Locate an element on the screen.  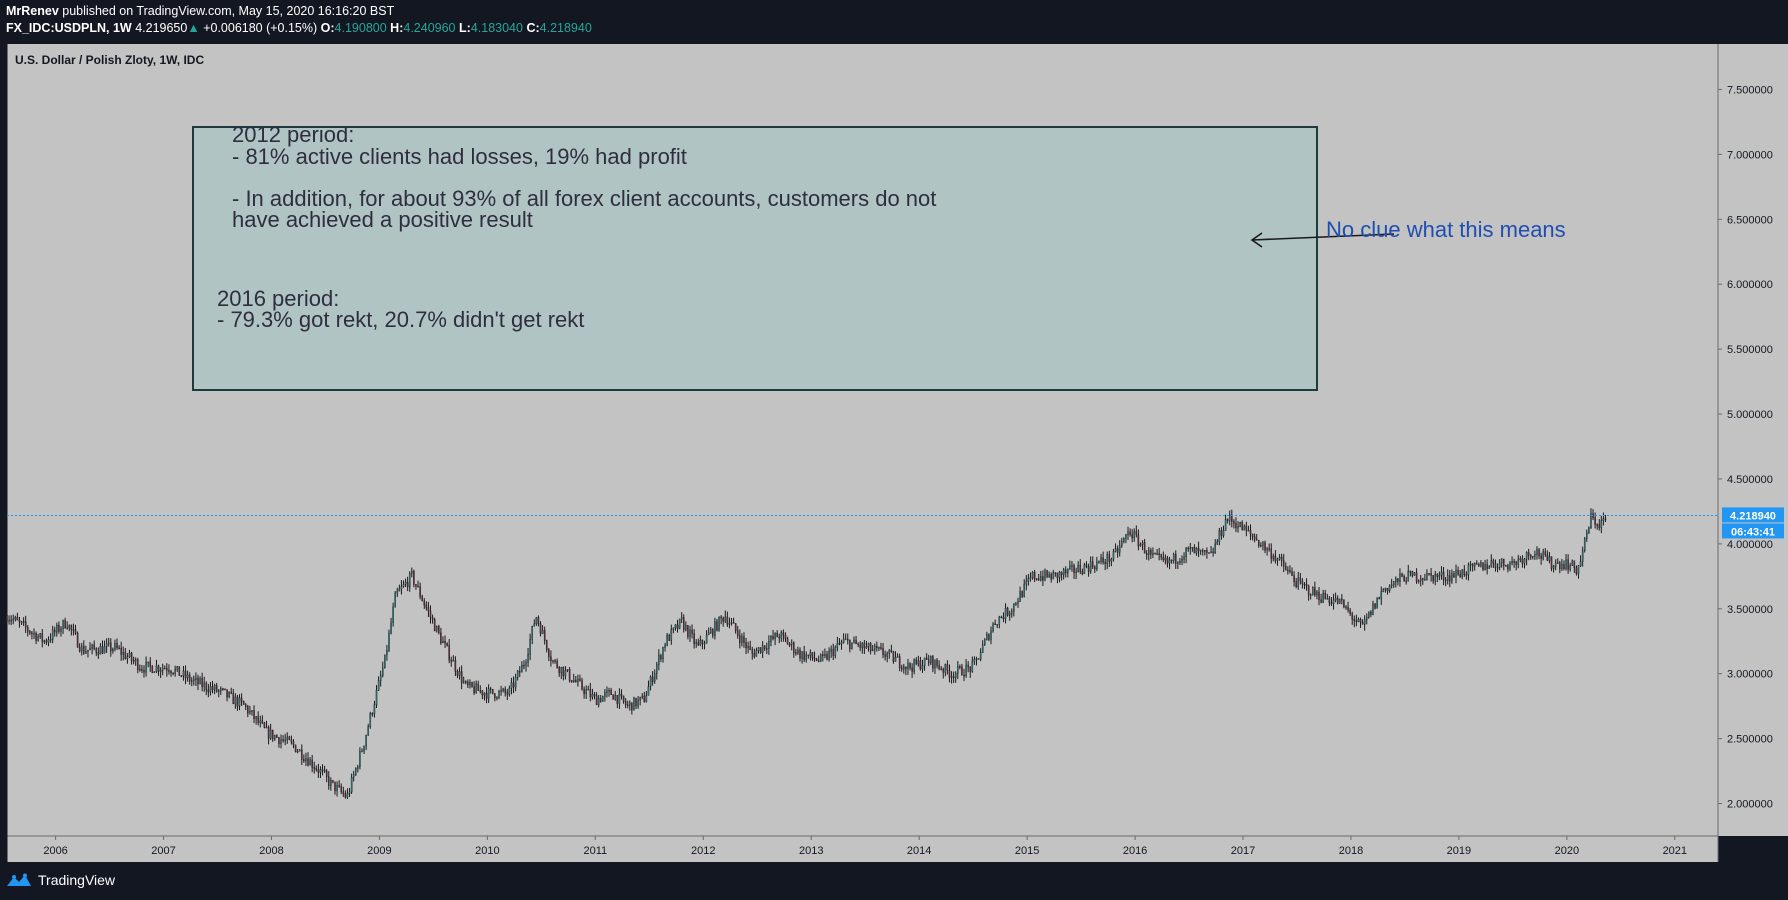
price-scale is located at coordinates (1753, 440).